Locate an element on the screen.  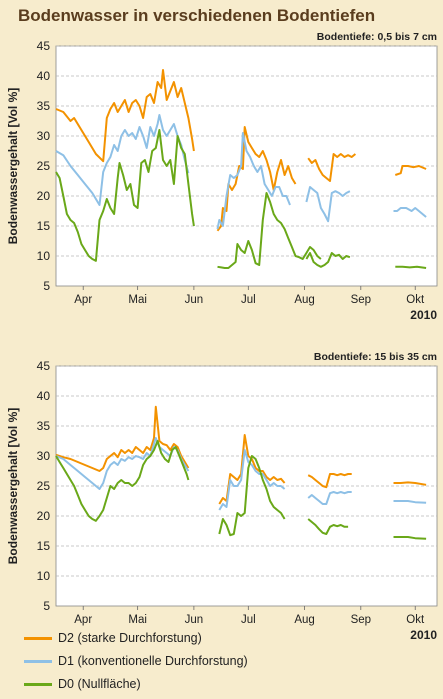
legend-label-d0: D0 (Nullfläche) is located at coordinates (99, 684).